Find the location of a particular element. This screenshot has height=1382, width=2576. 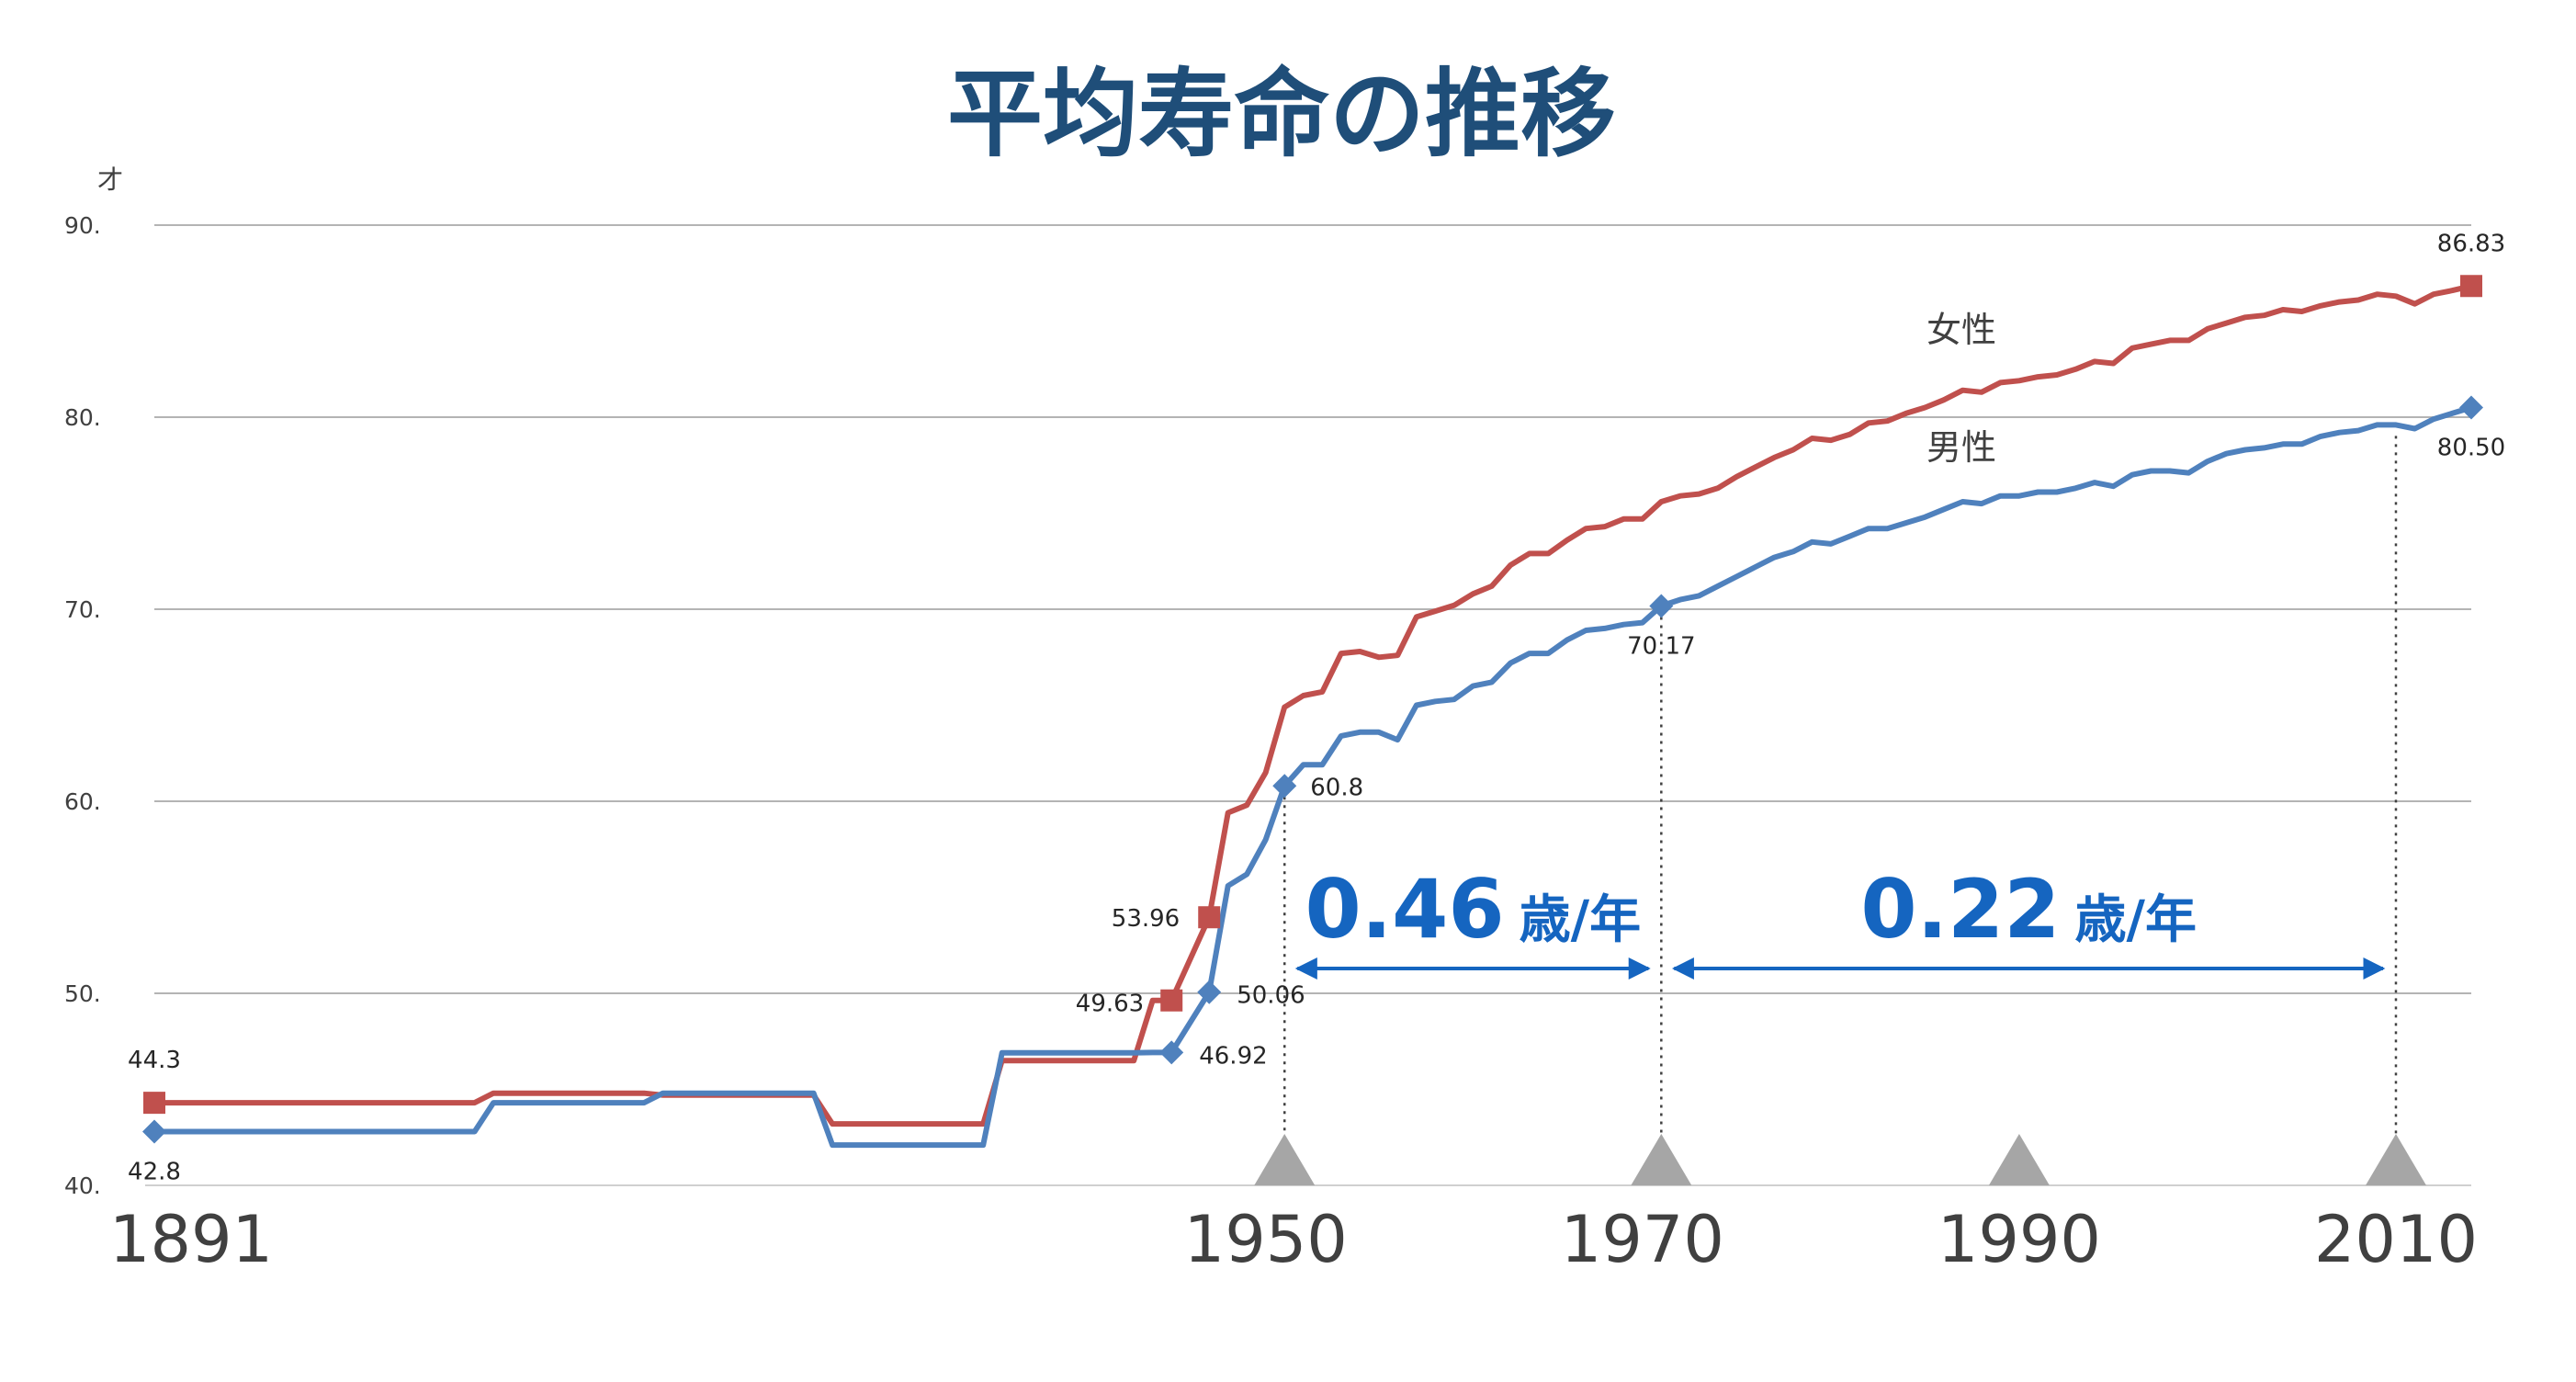

data-label: 80.50 is located at coordinates (2471, 449).